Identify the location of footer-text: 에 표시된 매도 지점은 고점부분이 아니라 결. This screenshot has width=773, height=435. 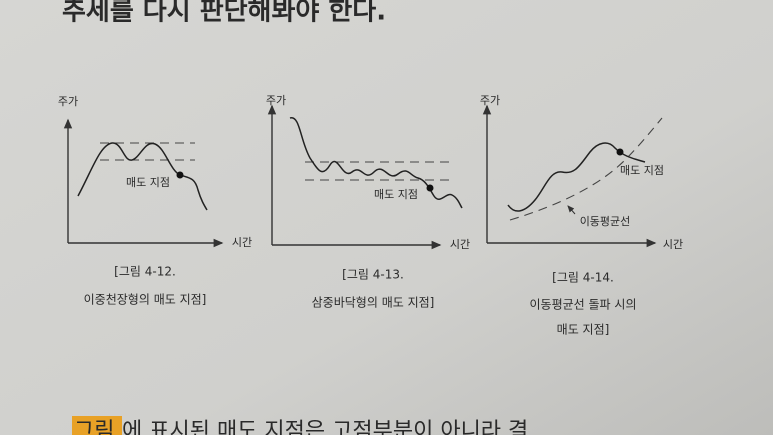
(325, 427).